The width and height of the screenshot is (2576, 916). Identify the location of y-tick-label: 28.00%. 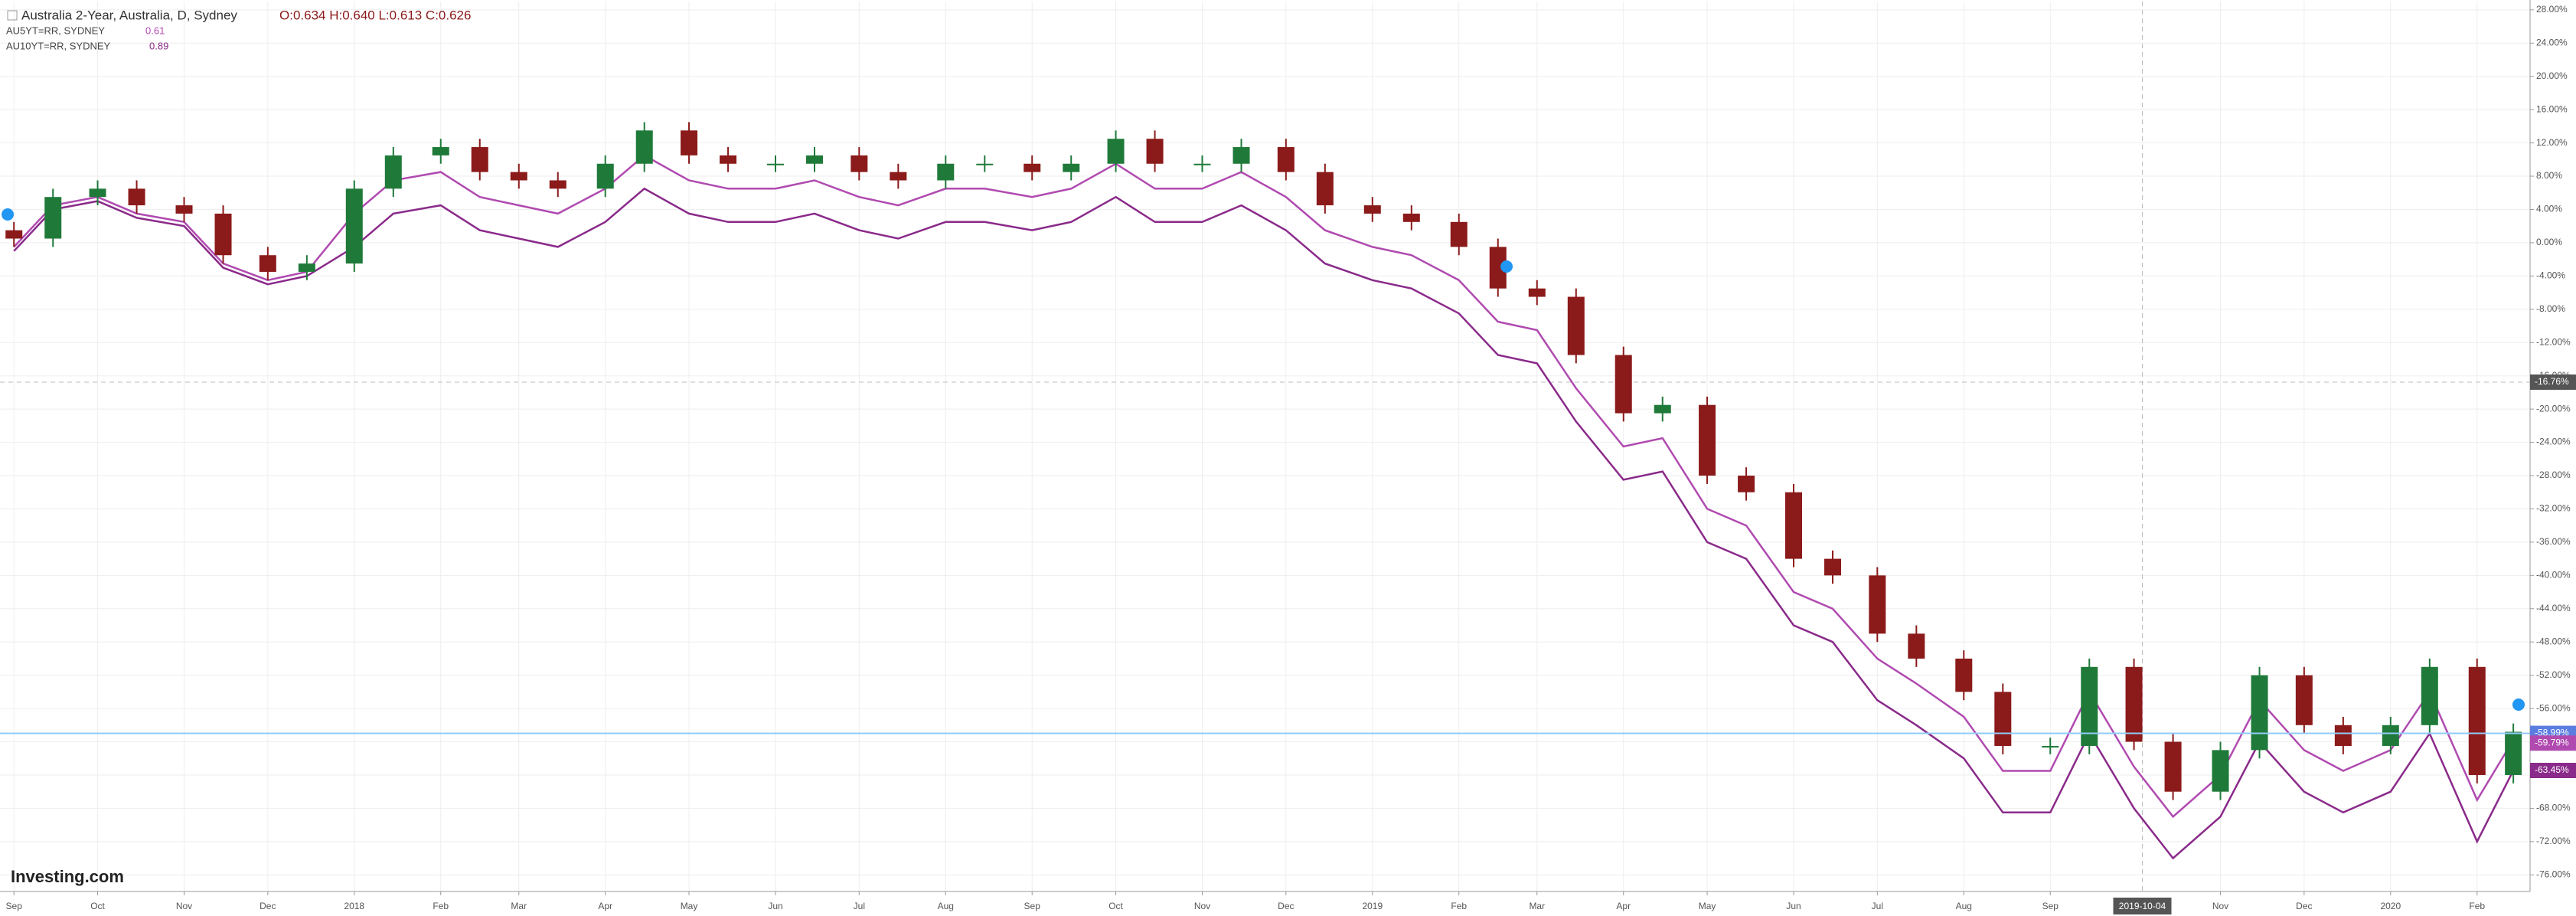
(2552, 10).